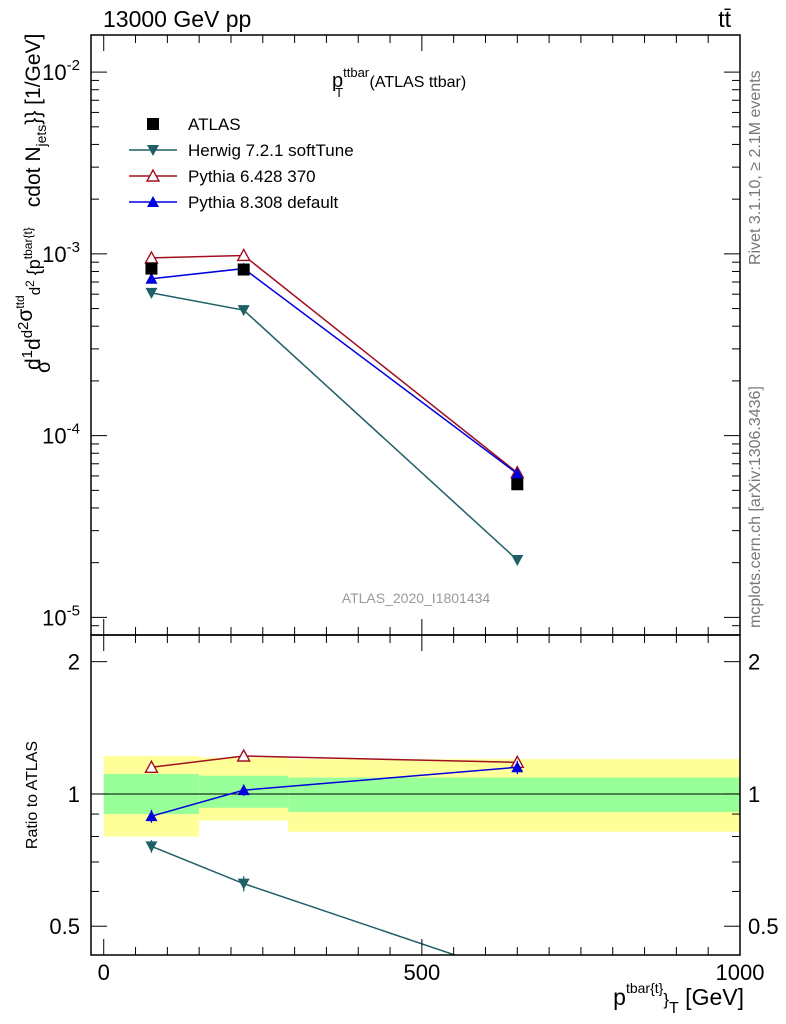 Image resolution: width=786 pixels, height=1024 pixels. Describe the element at coordinates (678, 998) in the screenshot. I see `x-axis-label: ptbar{t}}T [GeV]` at that location.